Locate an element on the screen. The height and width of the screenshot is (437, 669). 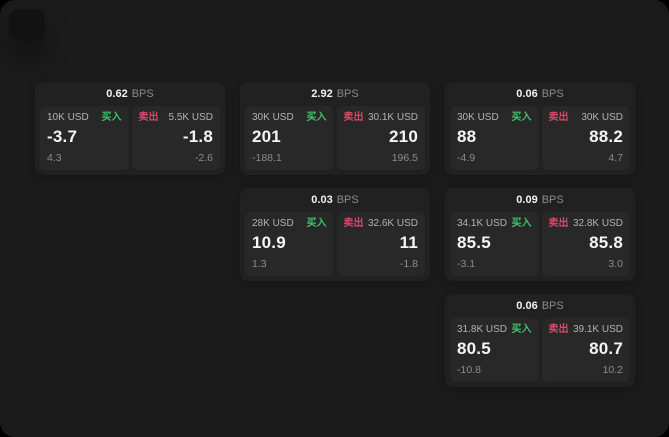
bps-header: 0.03 BPS is located at coordinates (335, 200).